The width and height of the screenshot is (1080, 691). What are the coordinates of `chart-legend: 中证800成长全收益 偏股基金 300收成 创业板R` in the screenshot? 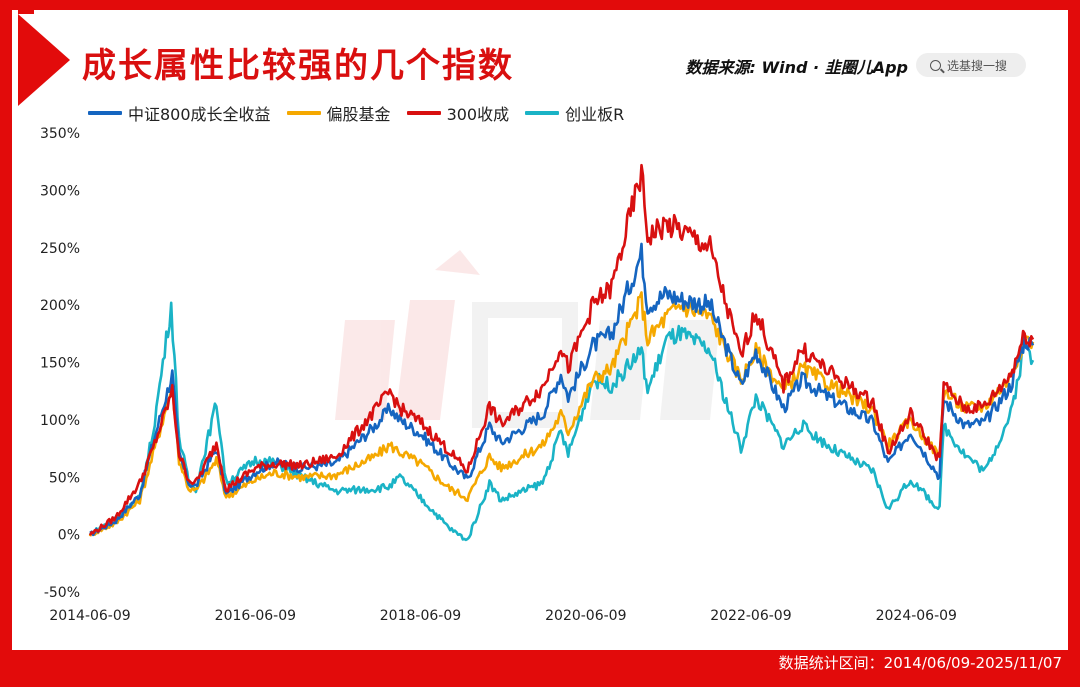 It's located at (356, 113).